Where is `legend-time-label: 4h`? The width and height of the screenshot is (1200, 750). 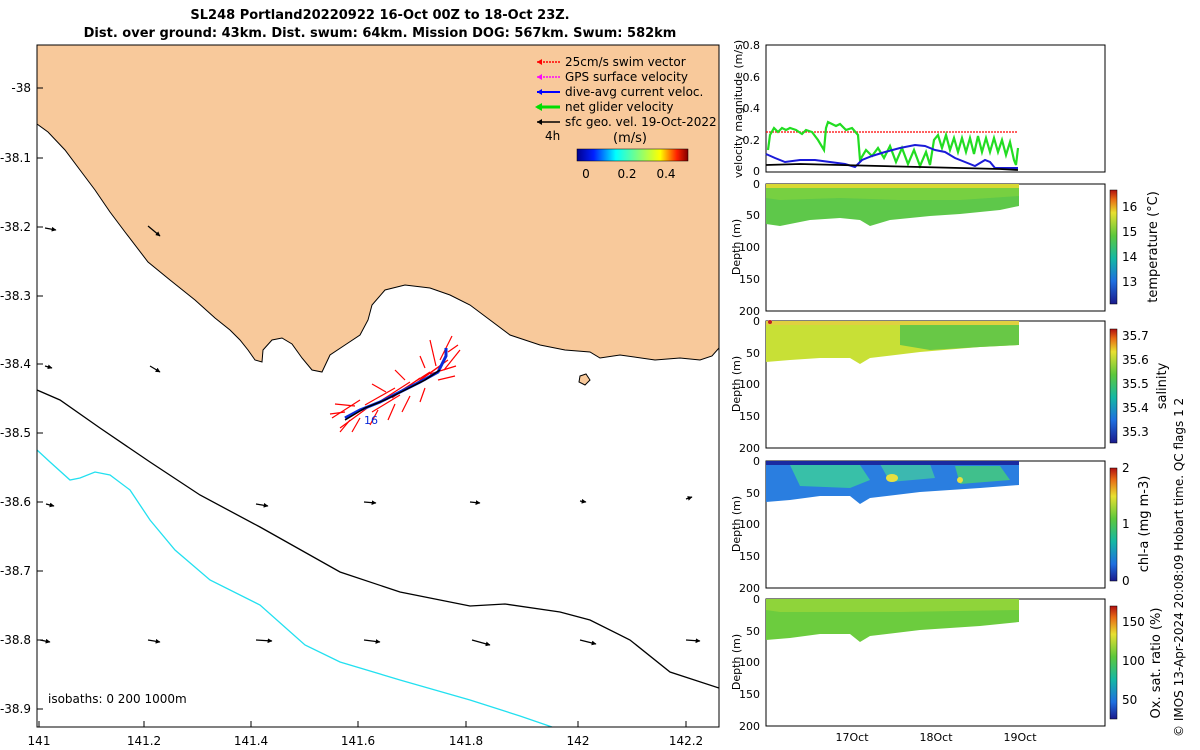
legend-time-label: 4h is located at coordinates (552, 136).